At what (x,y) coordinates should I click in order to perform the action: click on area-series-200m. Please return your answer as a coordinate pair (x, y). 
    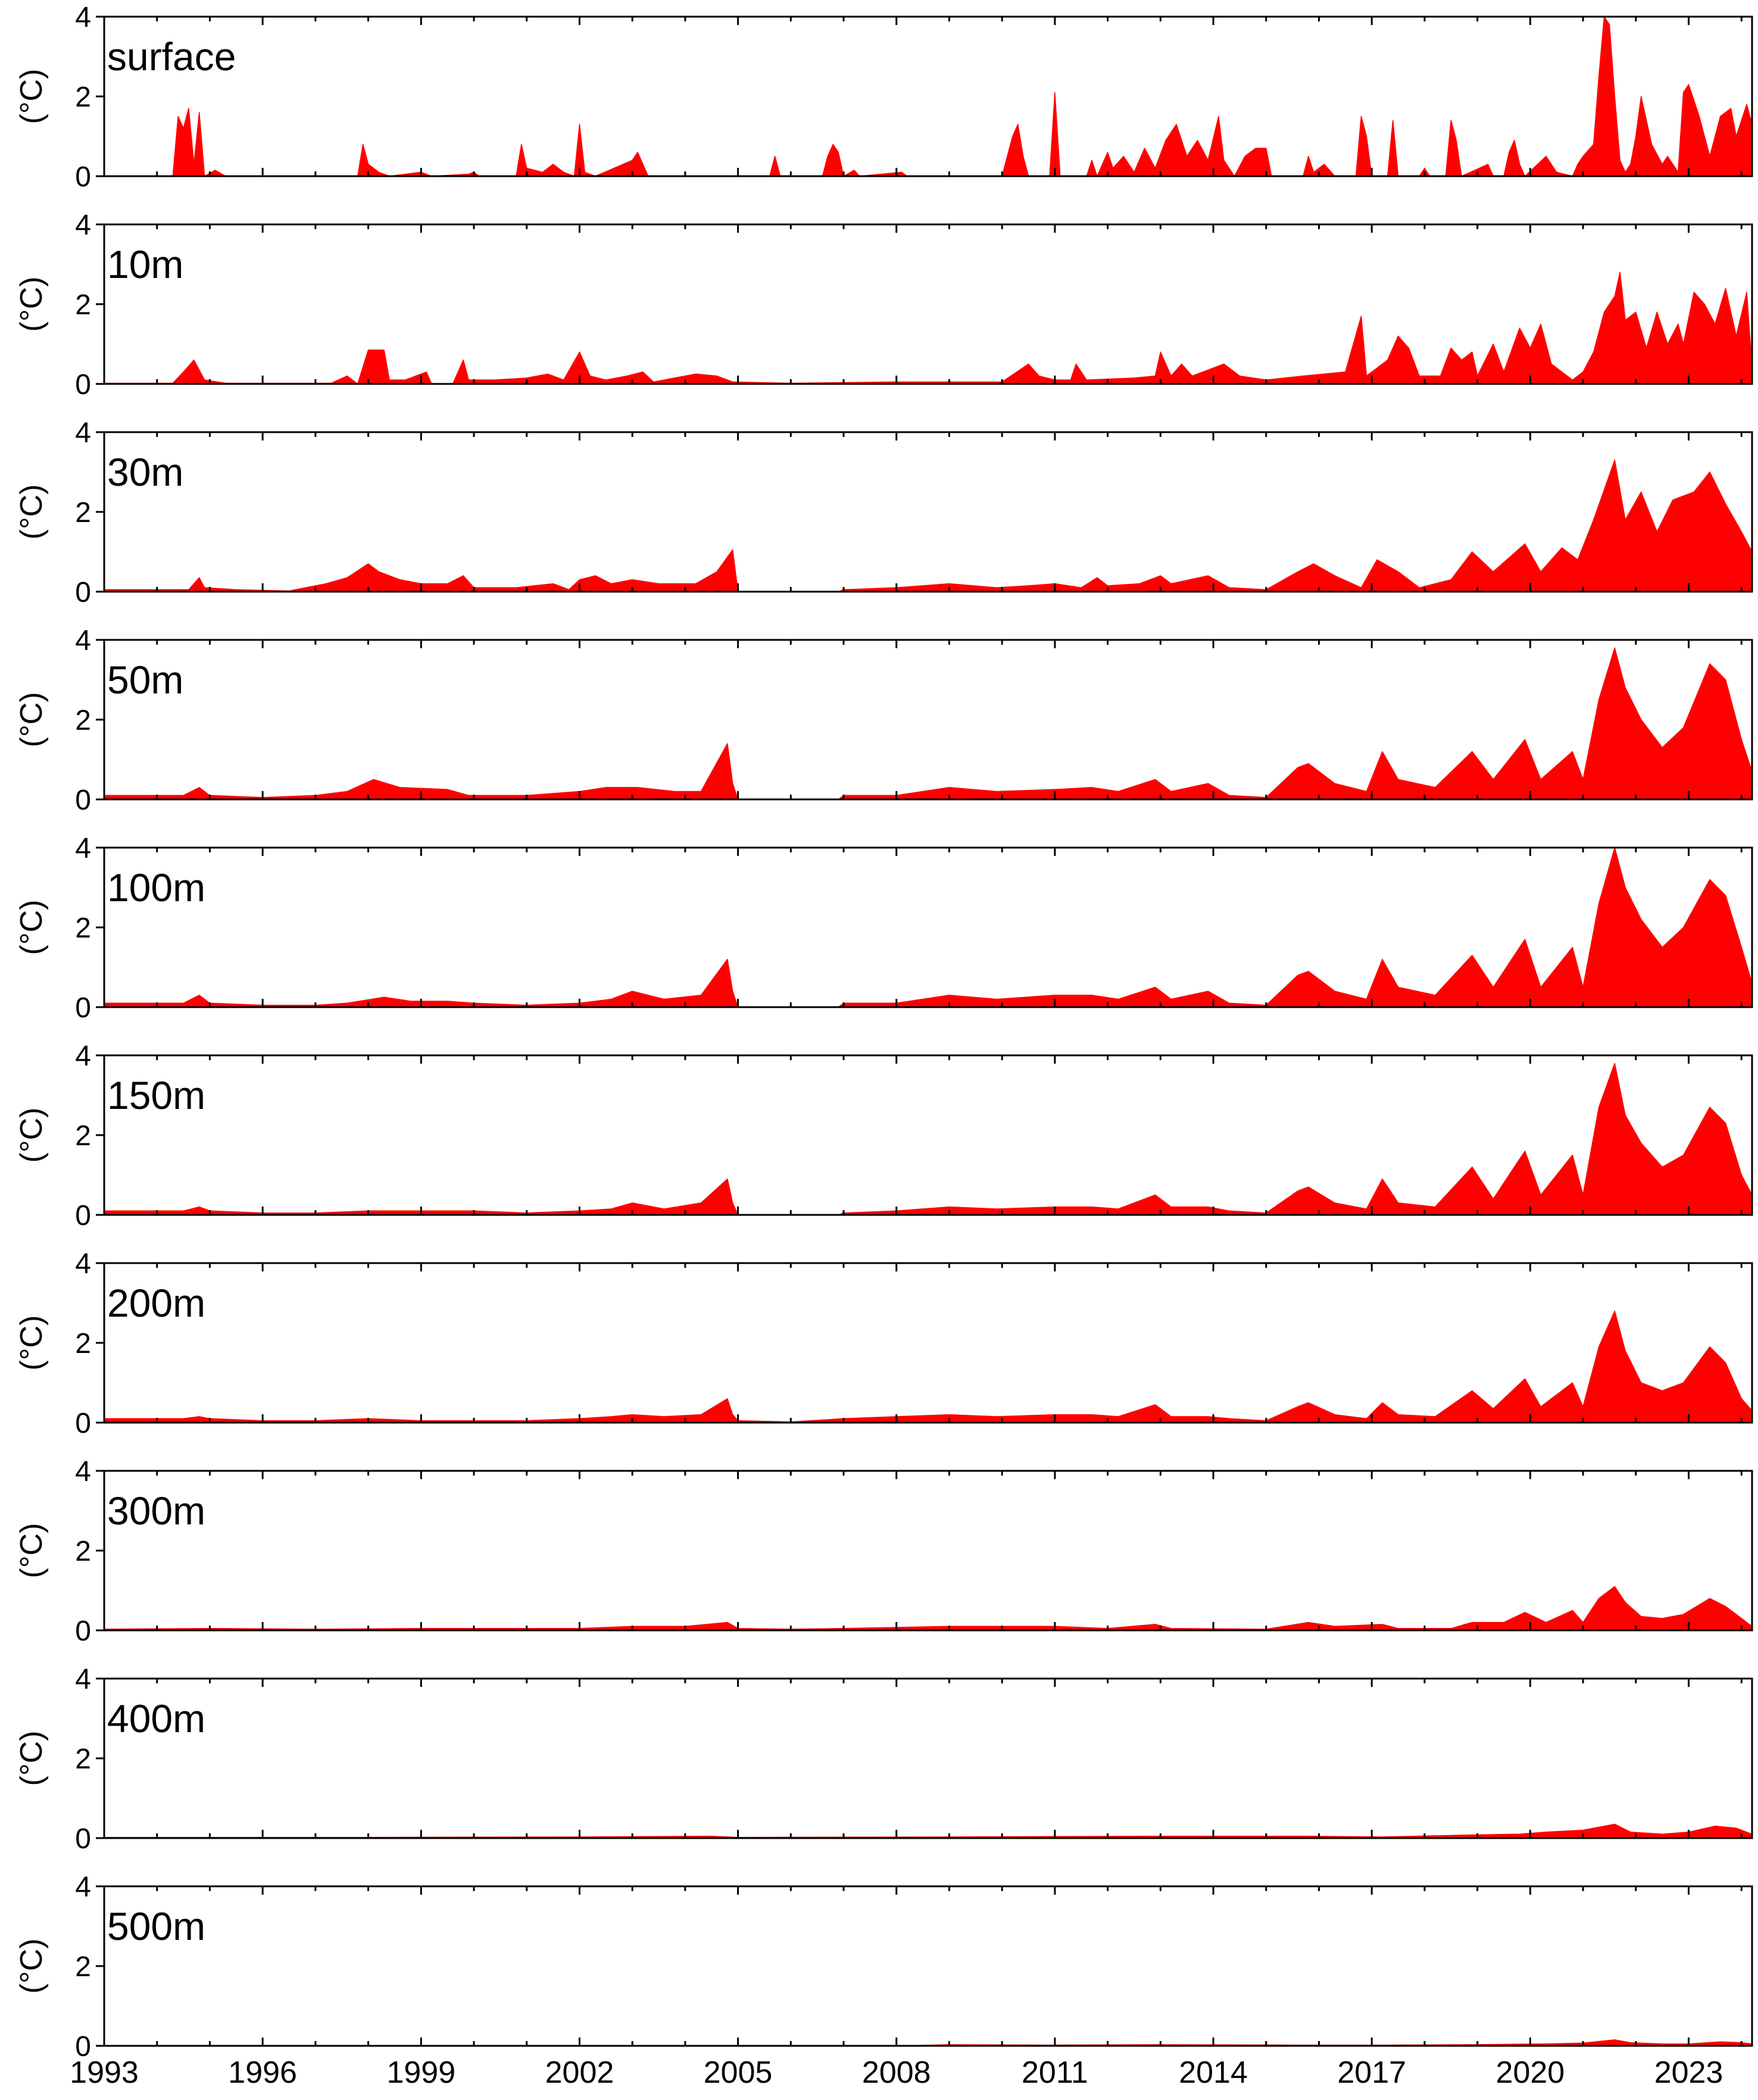
    Looking at the image, I should click on (928, 1366).